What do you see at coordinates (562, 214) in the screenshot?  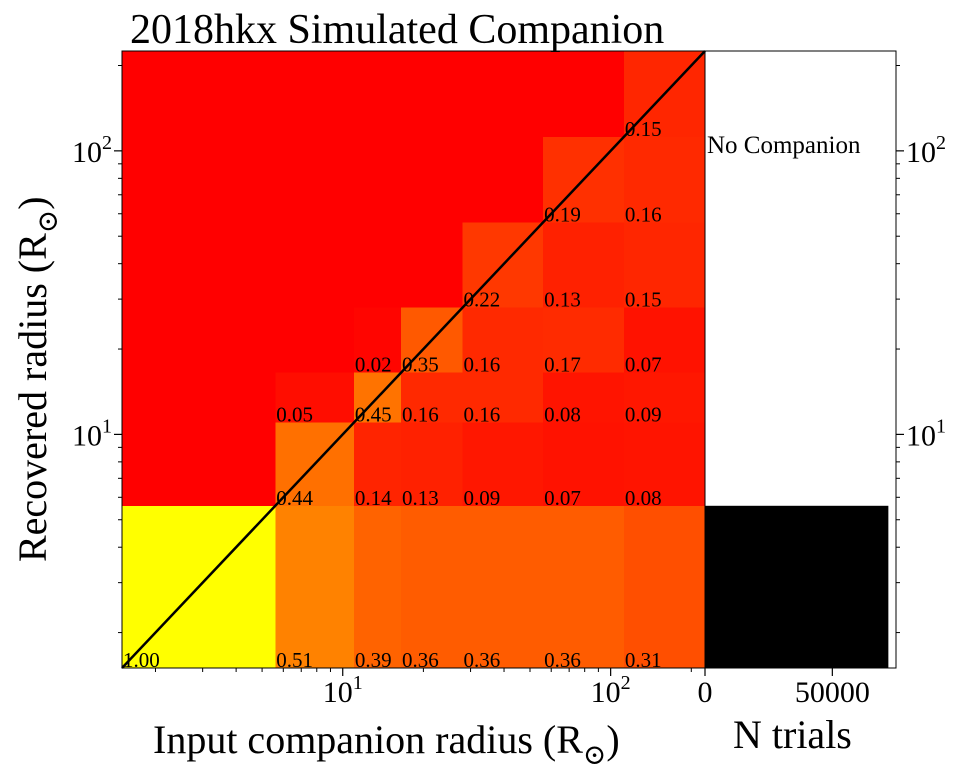 I see `heatmap-cell-value: 0.19` at bounding box center [562, 214].